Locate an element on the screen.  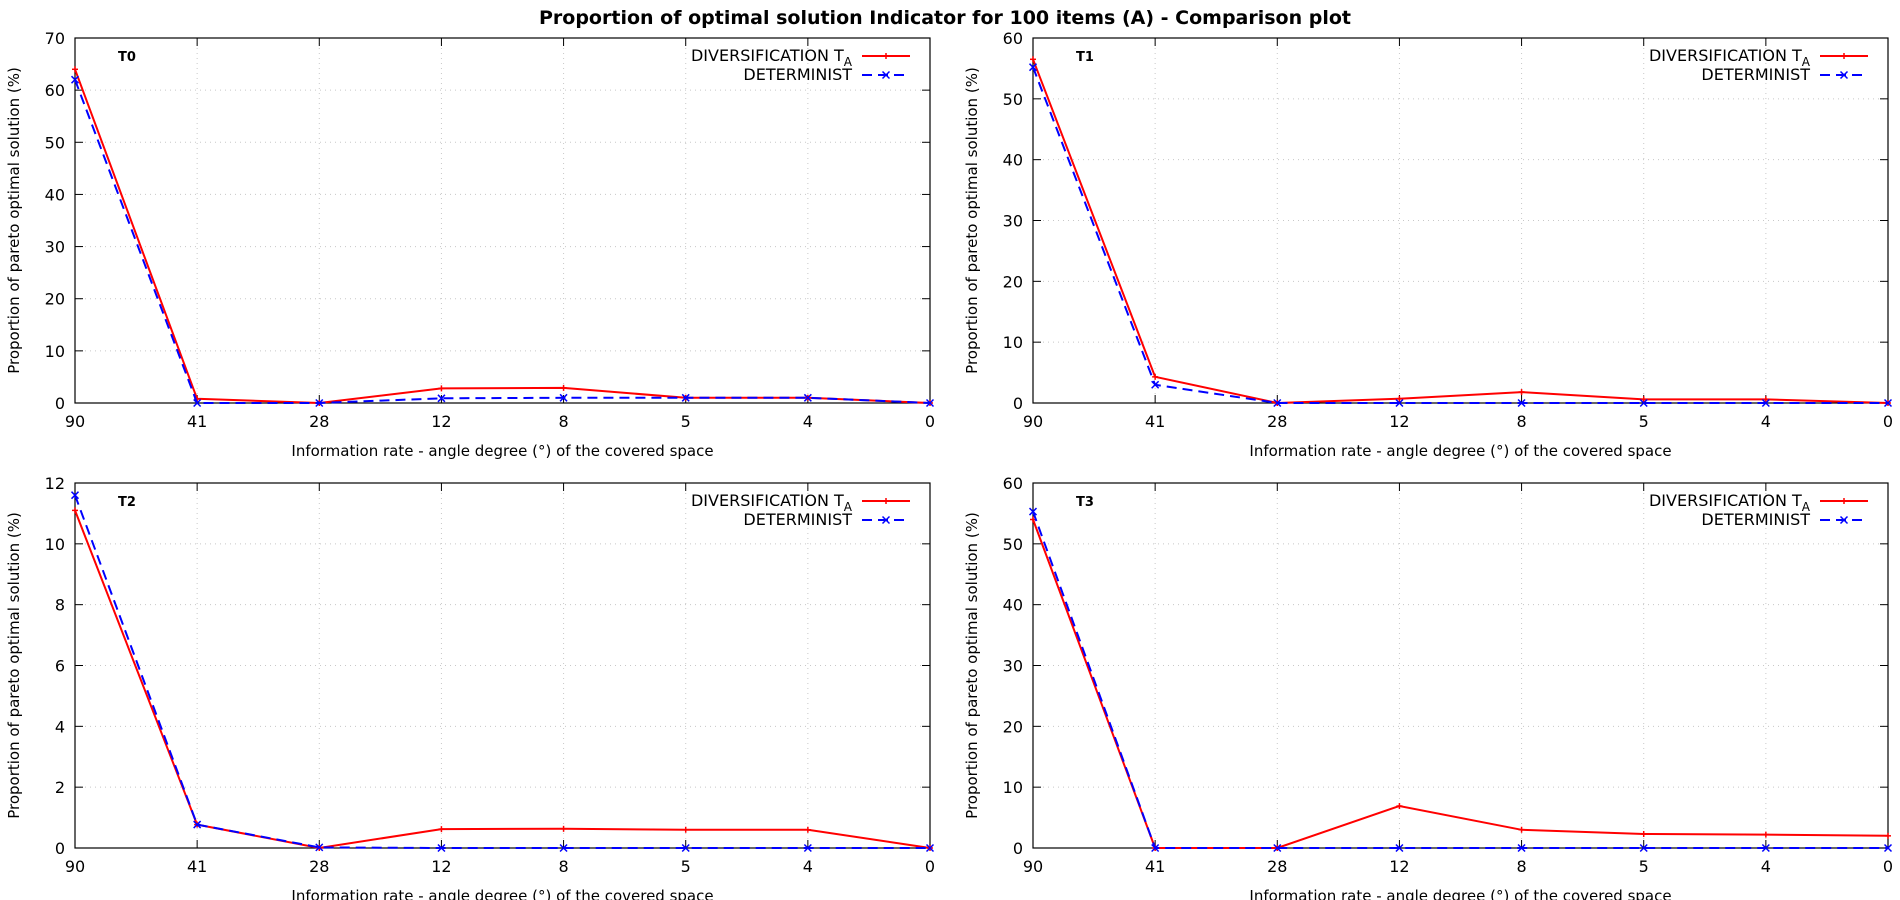
y-tick-label: 6 is located at coordinates (60, 666).